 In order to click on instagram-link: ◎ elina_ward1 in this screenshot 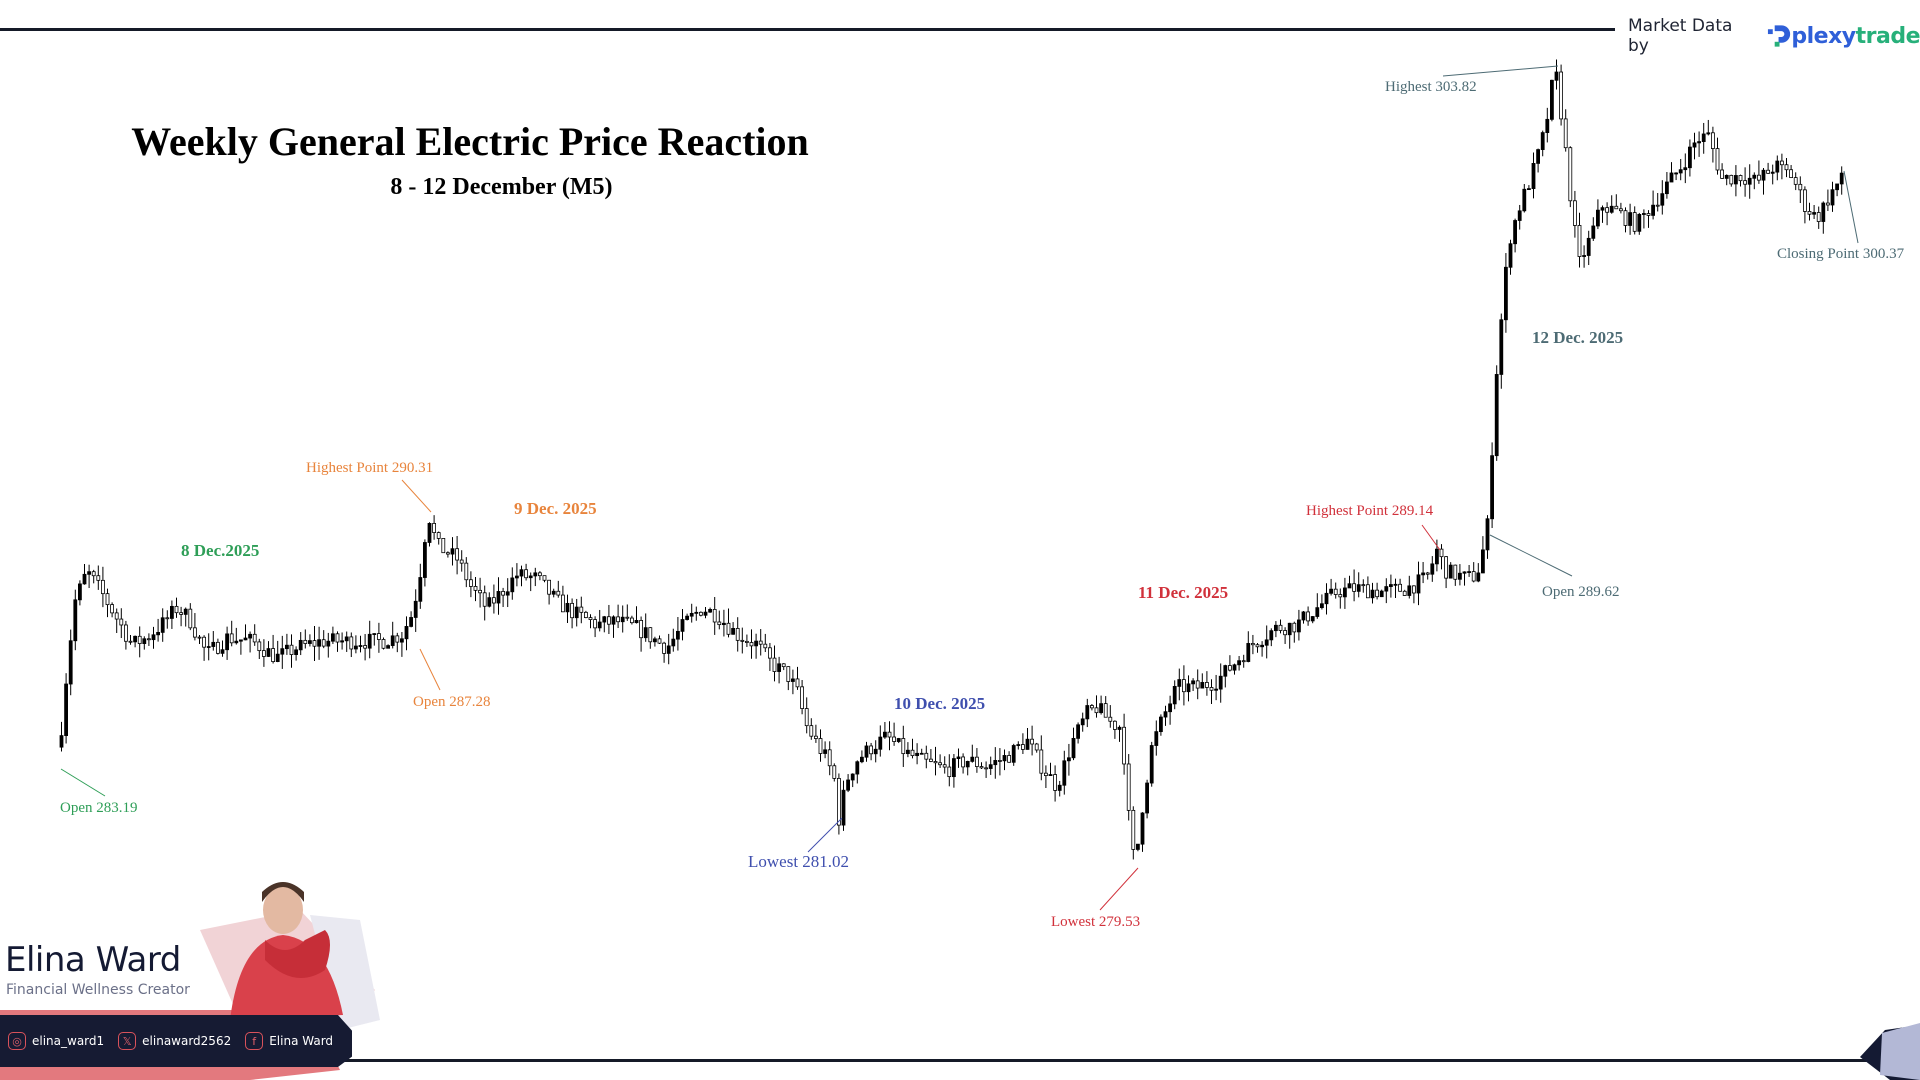, I will do `click(56, 1041)`.